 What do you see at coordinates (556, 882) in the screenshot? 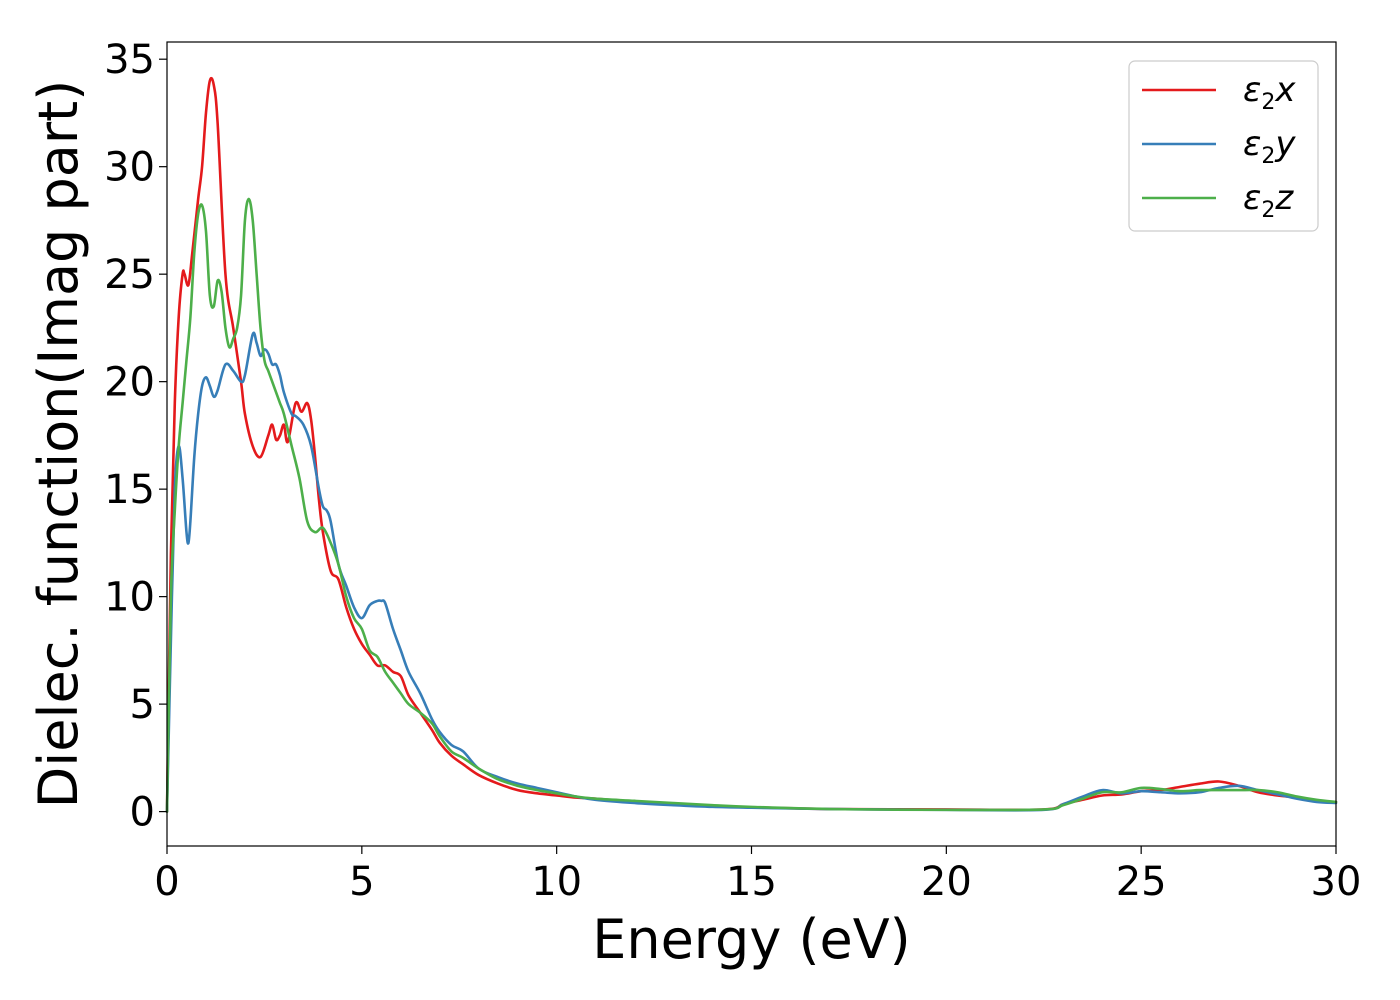
I see `x-tick-label: 10` at bounding box center [556, 882].